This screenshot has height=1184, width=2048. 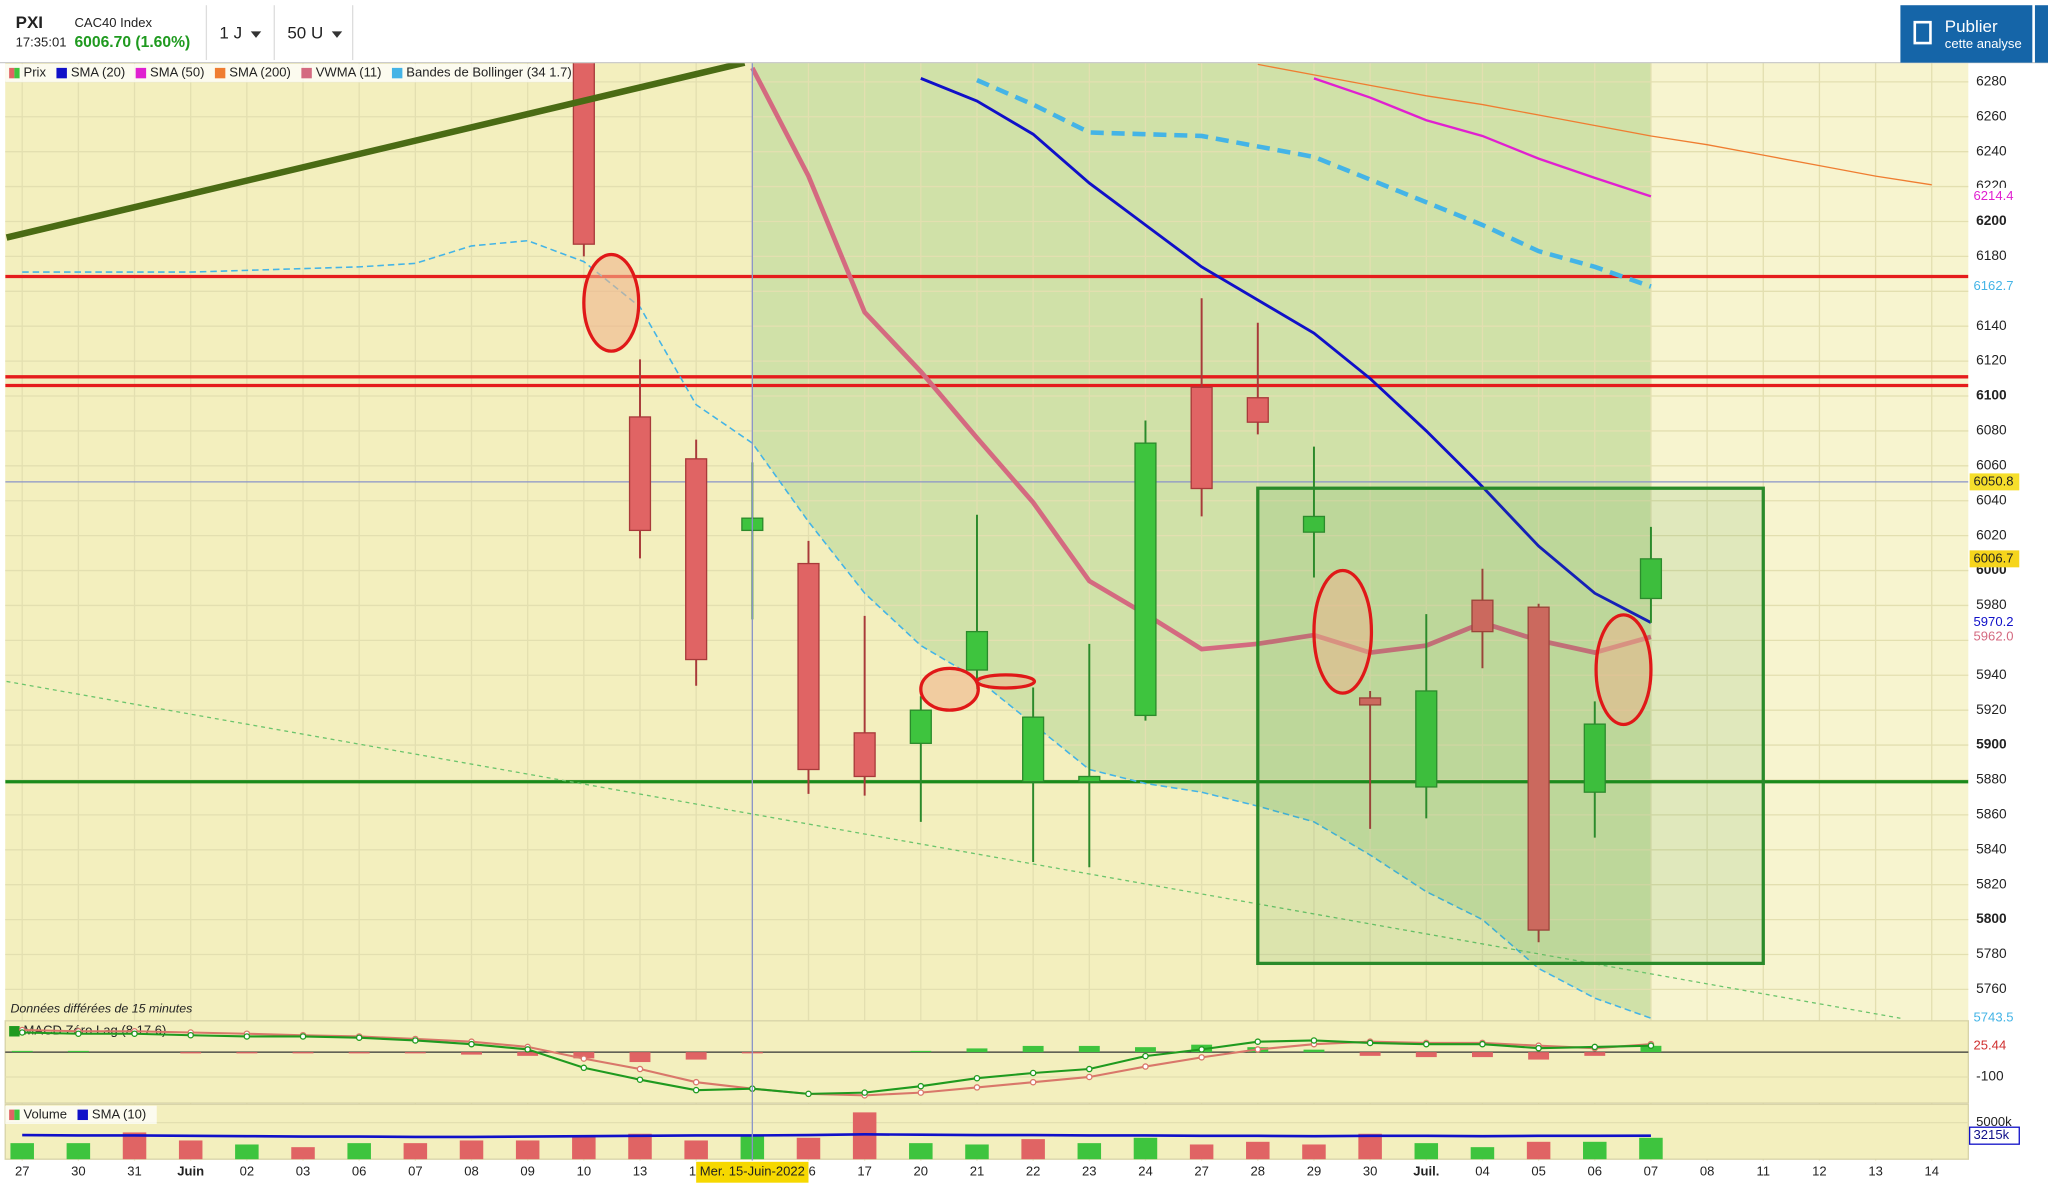 What do you see at coordinates (837, 1062) in the screenshot?
I see `signal-line` at bounding box center [837, 1062].